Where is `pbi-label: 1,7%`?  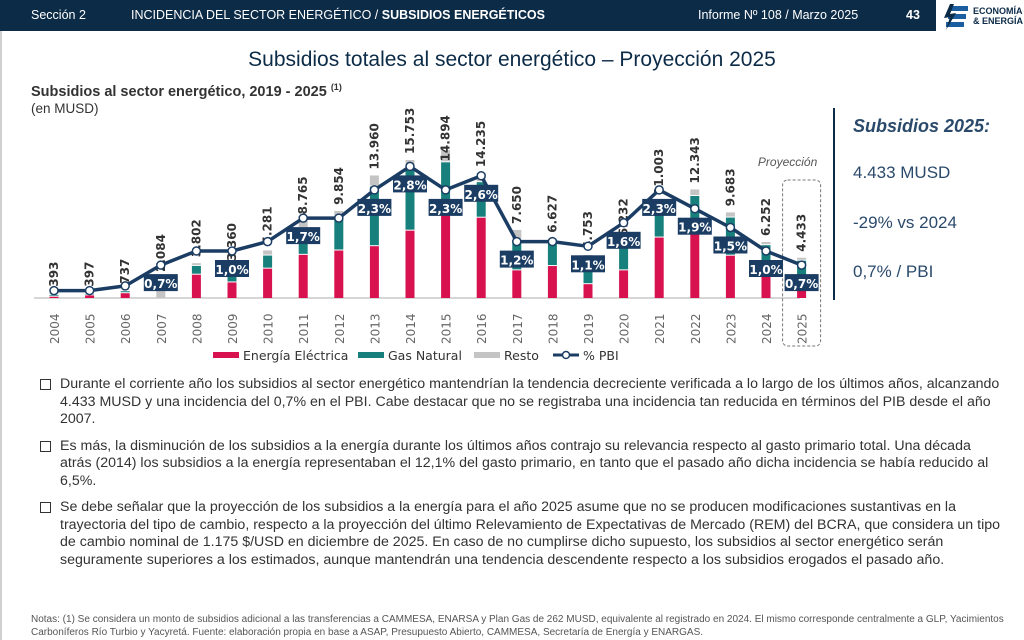 pbi-label: 1,7% is located at coordinates (303, 237).